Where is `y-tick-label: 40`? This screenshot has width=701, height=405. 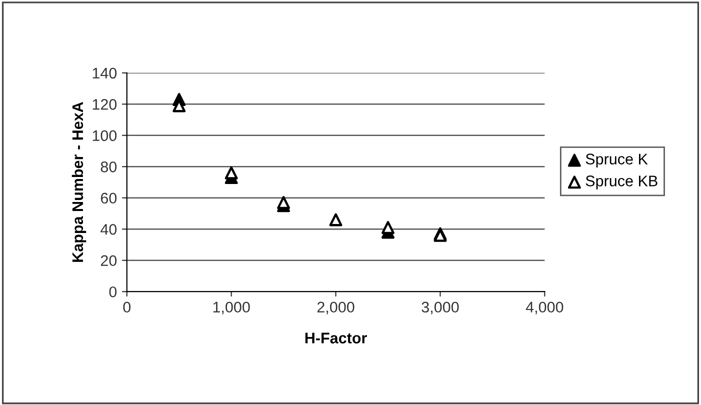 y-tick-label: 40 is located at coordinates (108, 229).